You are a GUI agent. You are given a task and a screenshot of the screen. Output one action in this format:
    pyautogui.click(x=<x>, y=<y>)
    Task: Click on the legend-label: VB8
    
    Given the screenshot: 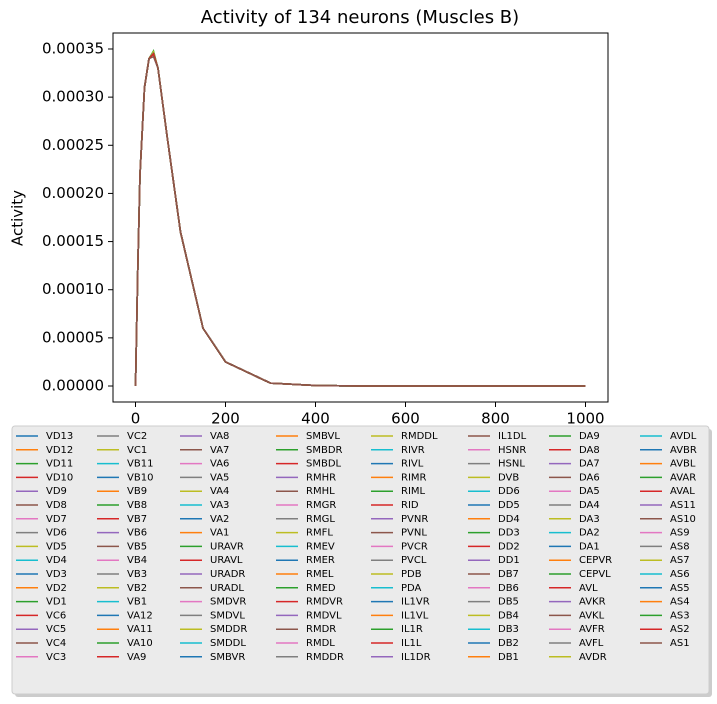 What is the action you would take?
    pyautogui.click(x=137, y=505)
    